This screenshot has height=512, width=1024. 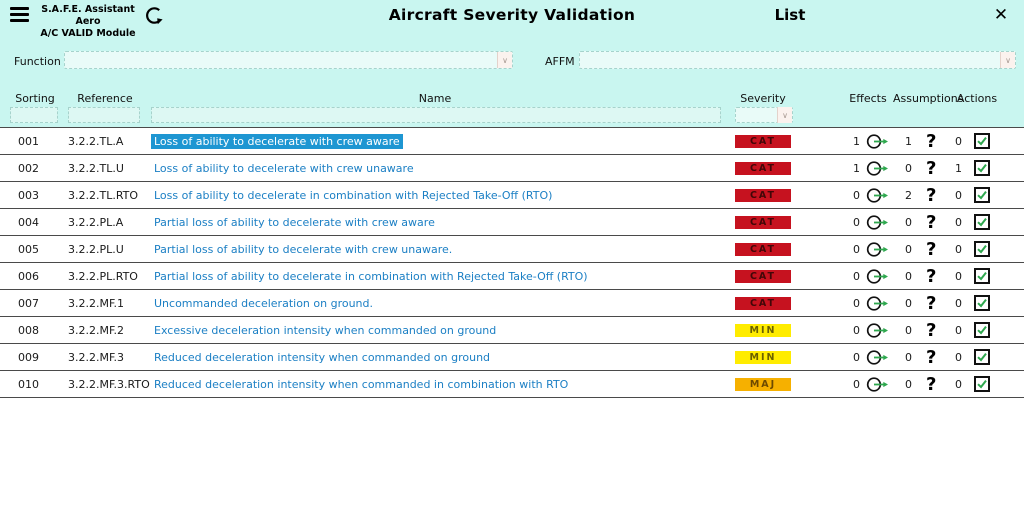 I want to click on app-name: S.A.F.E. Assistant Aero A/C VALID Module, so click(x=88, y=22).